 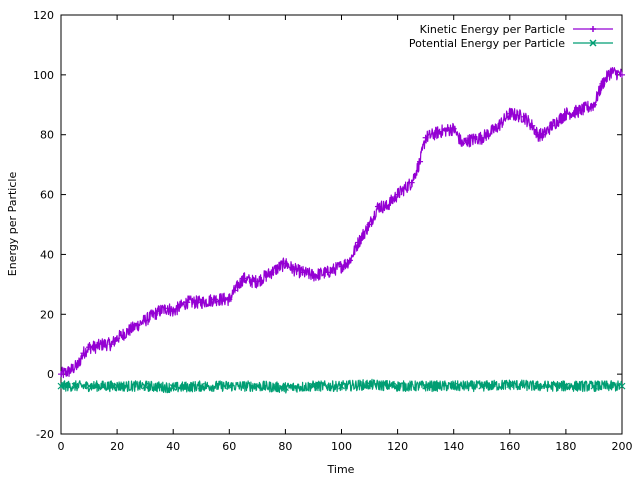 I want to click on x-tick-label: 140, so click(x=453, y=446).